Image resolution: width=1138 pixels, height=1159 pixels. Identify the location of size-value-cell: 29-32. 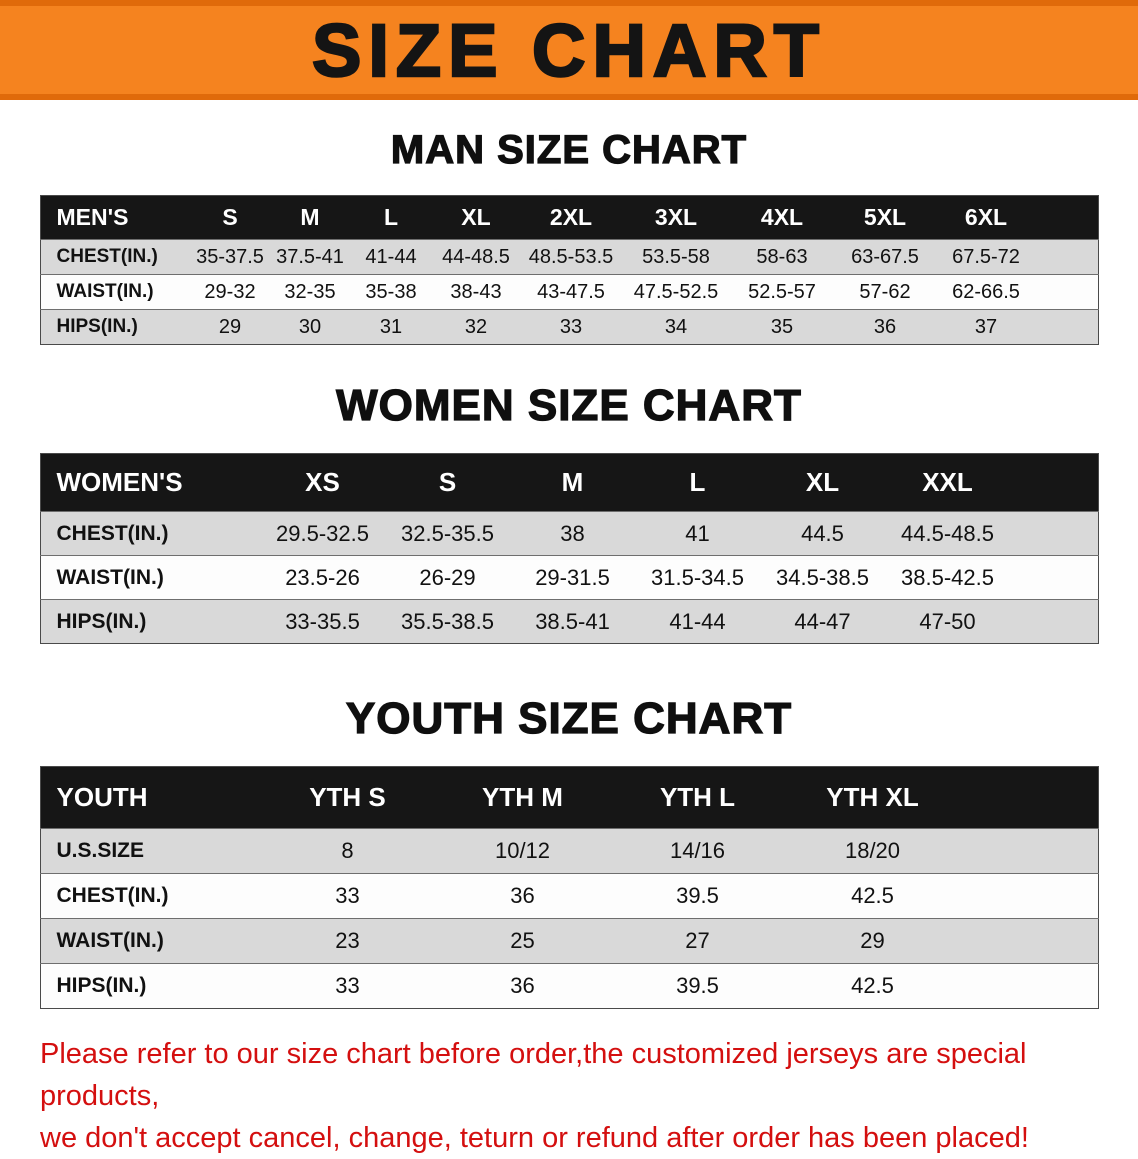
(230, 292).